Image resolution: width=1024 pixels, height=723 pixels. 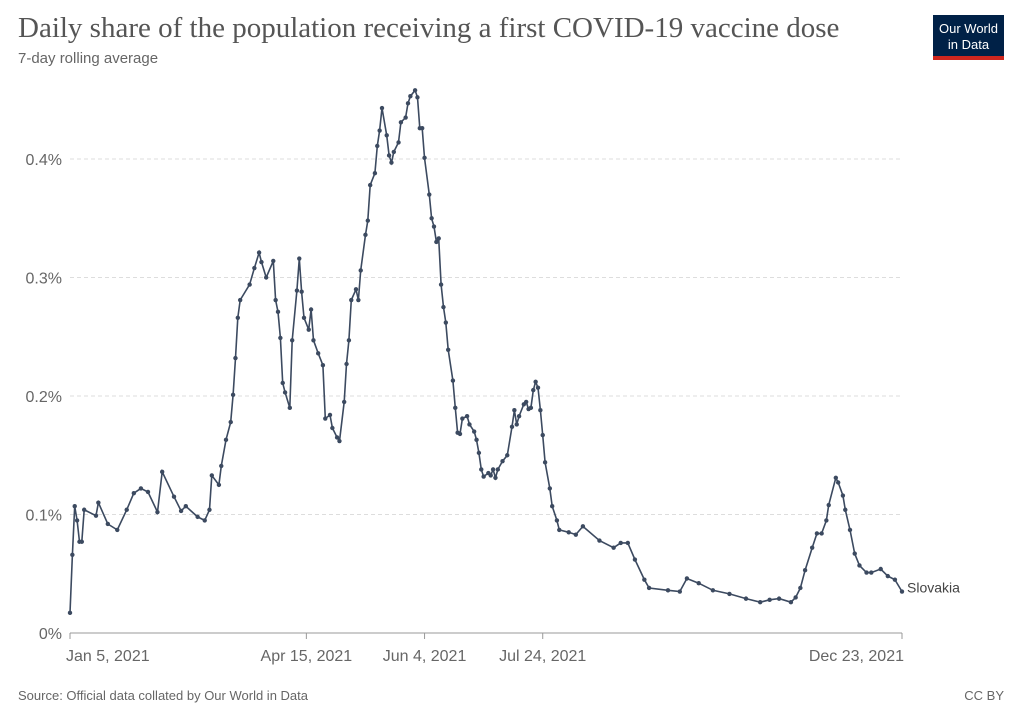 I want to click on x-tick-label: Dec 23, 2021, so click(x=856, y=656).